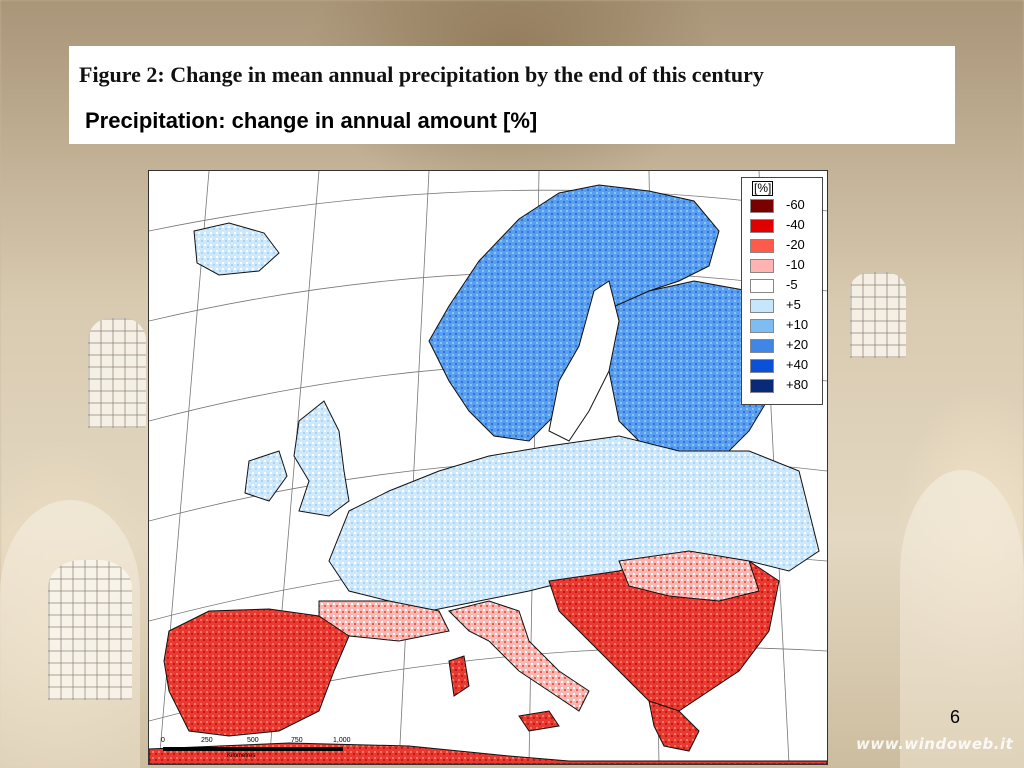 Image resolution: width=1024 pixels, height=768 pixels. What do you see at coordinates (962, 619) in the screenshot?
I see `background-arch-right` at bounding box center [962, 619].